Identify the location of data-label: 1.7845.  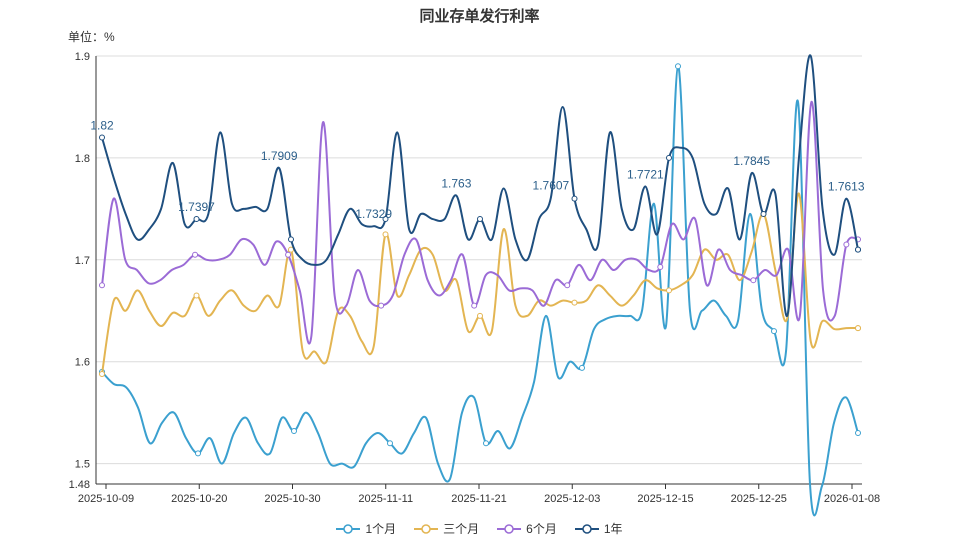
(751, 161).